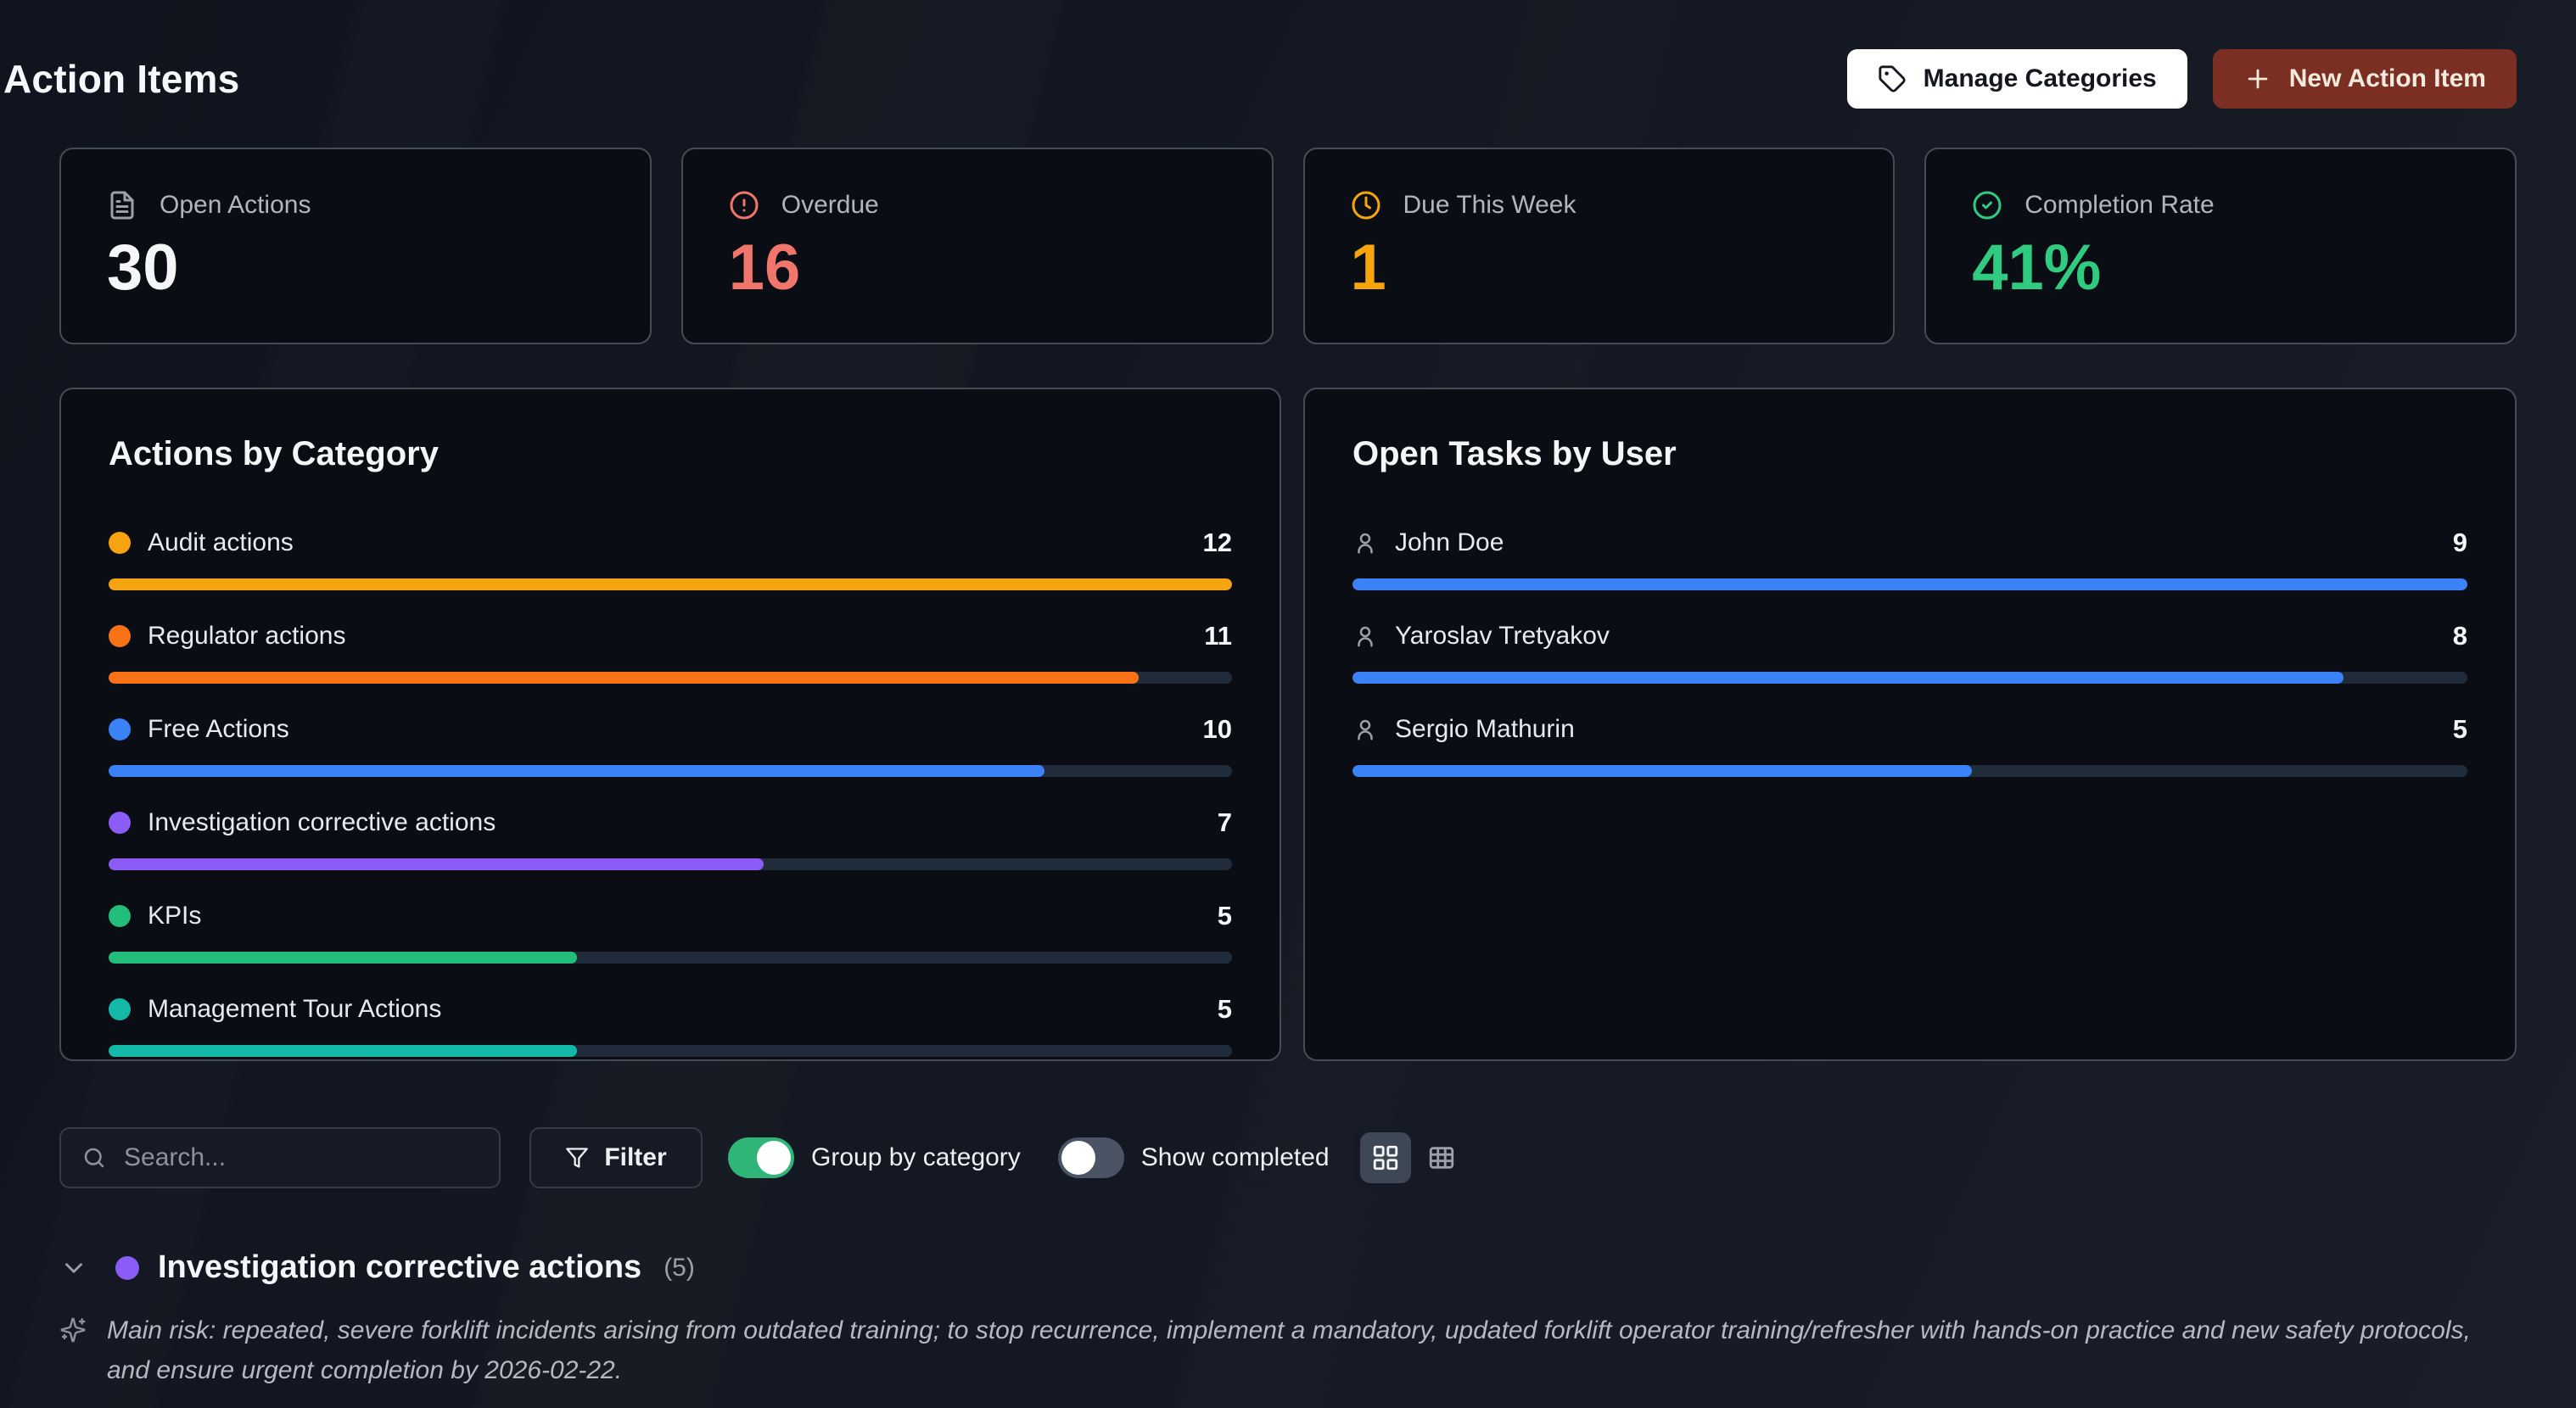 The width and height of the screenshot is (2576, 1408). I want to click on list-toolbar: Filter Group by category Show completed, so click(1288, 1158).